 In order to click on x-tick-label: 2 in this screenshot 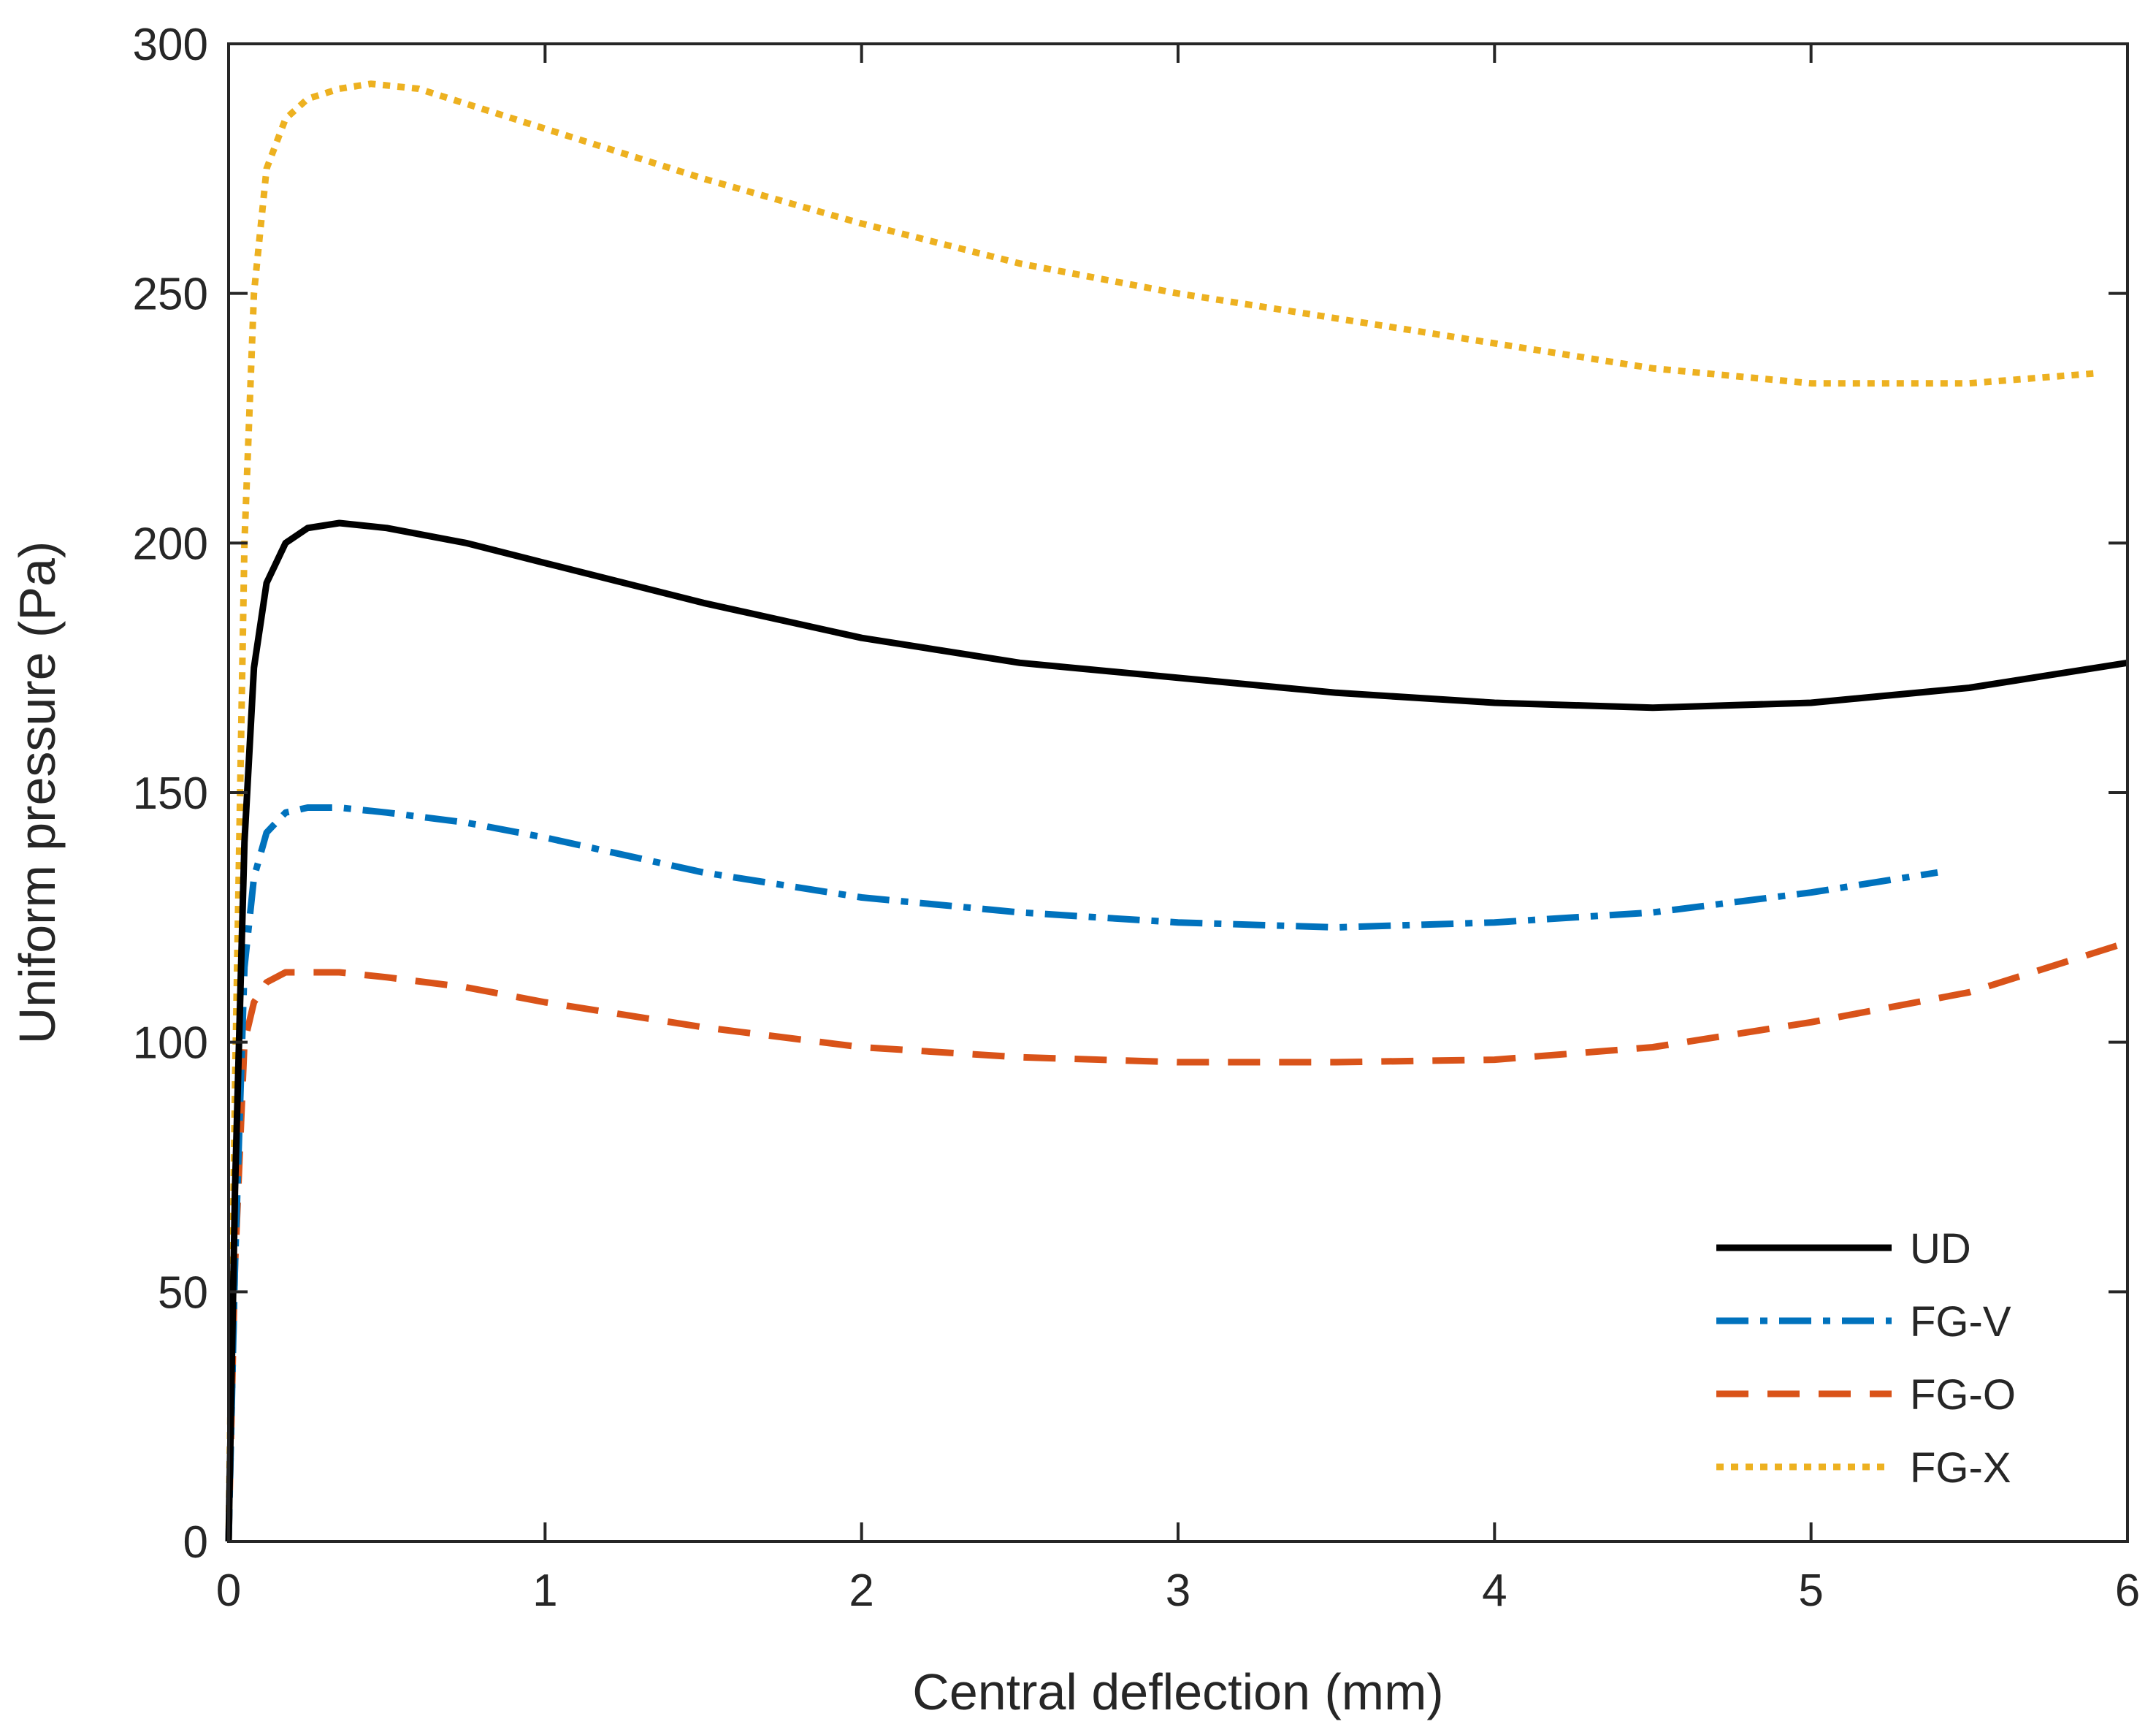, I will do `click(862, 1591)`.